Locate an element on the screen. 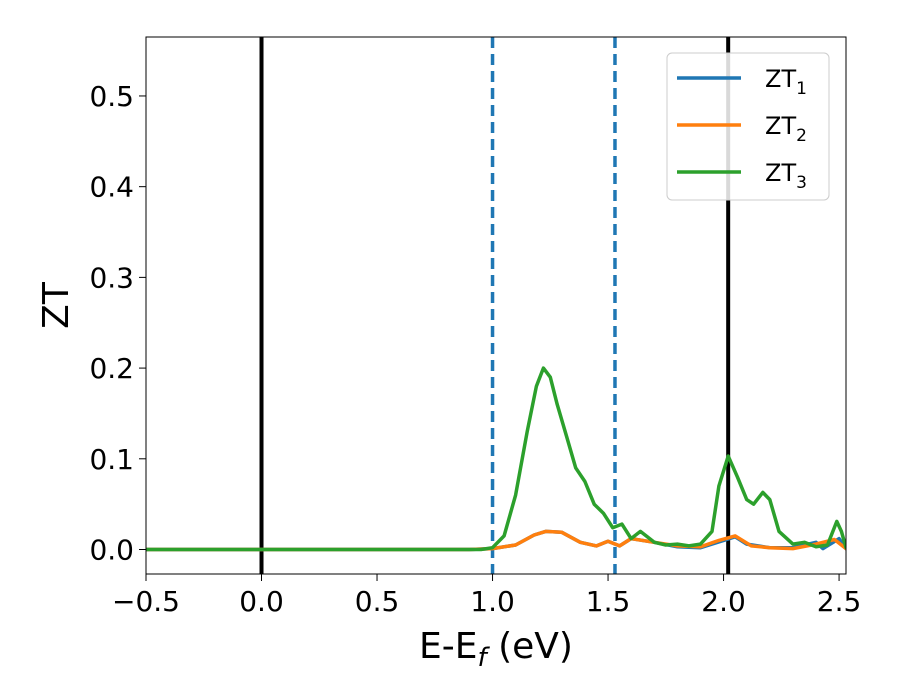 The height and width of the screenshot is (700, 900). x-tick-label: 1.0 is located at coordinates (492, 601).